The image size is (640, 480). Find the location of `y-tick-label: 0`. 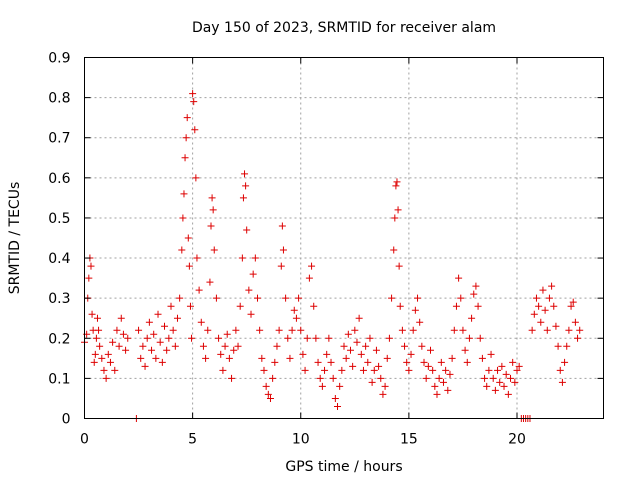

y-tick-label: 0 is located at coordinates (66, 420).